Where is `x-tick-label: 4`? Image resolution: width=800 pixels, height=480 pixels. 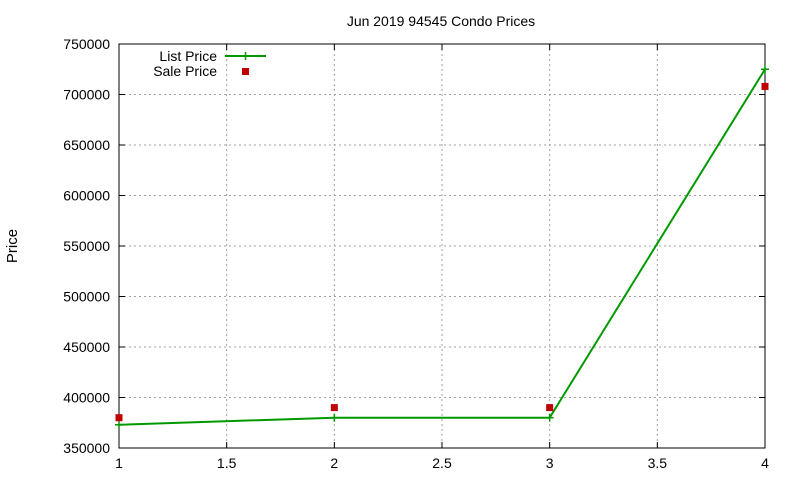 x-tick-label: 4 is located at coordinates (765, 463).